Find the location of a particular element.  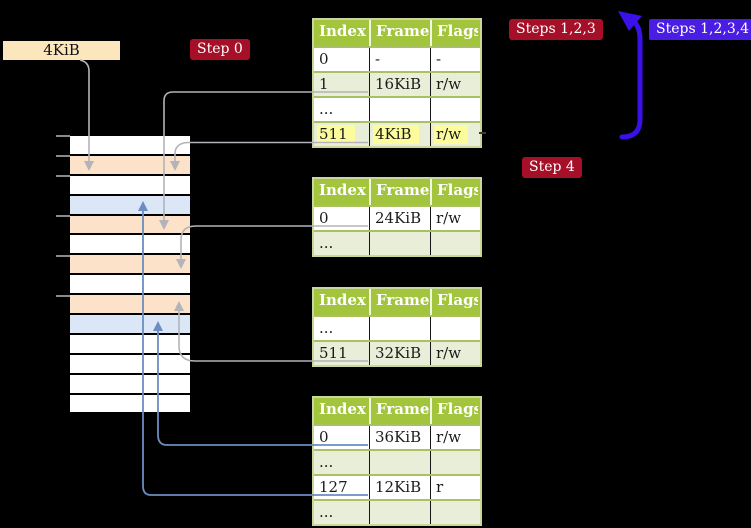

badge-steps-1-2-3: Steps 1,2,3 is located at coordinates (556, 29).